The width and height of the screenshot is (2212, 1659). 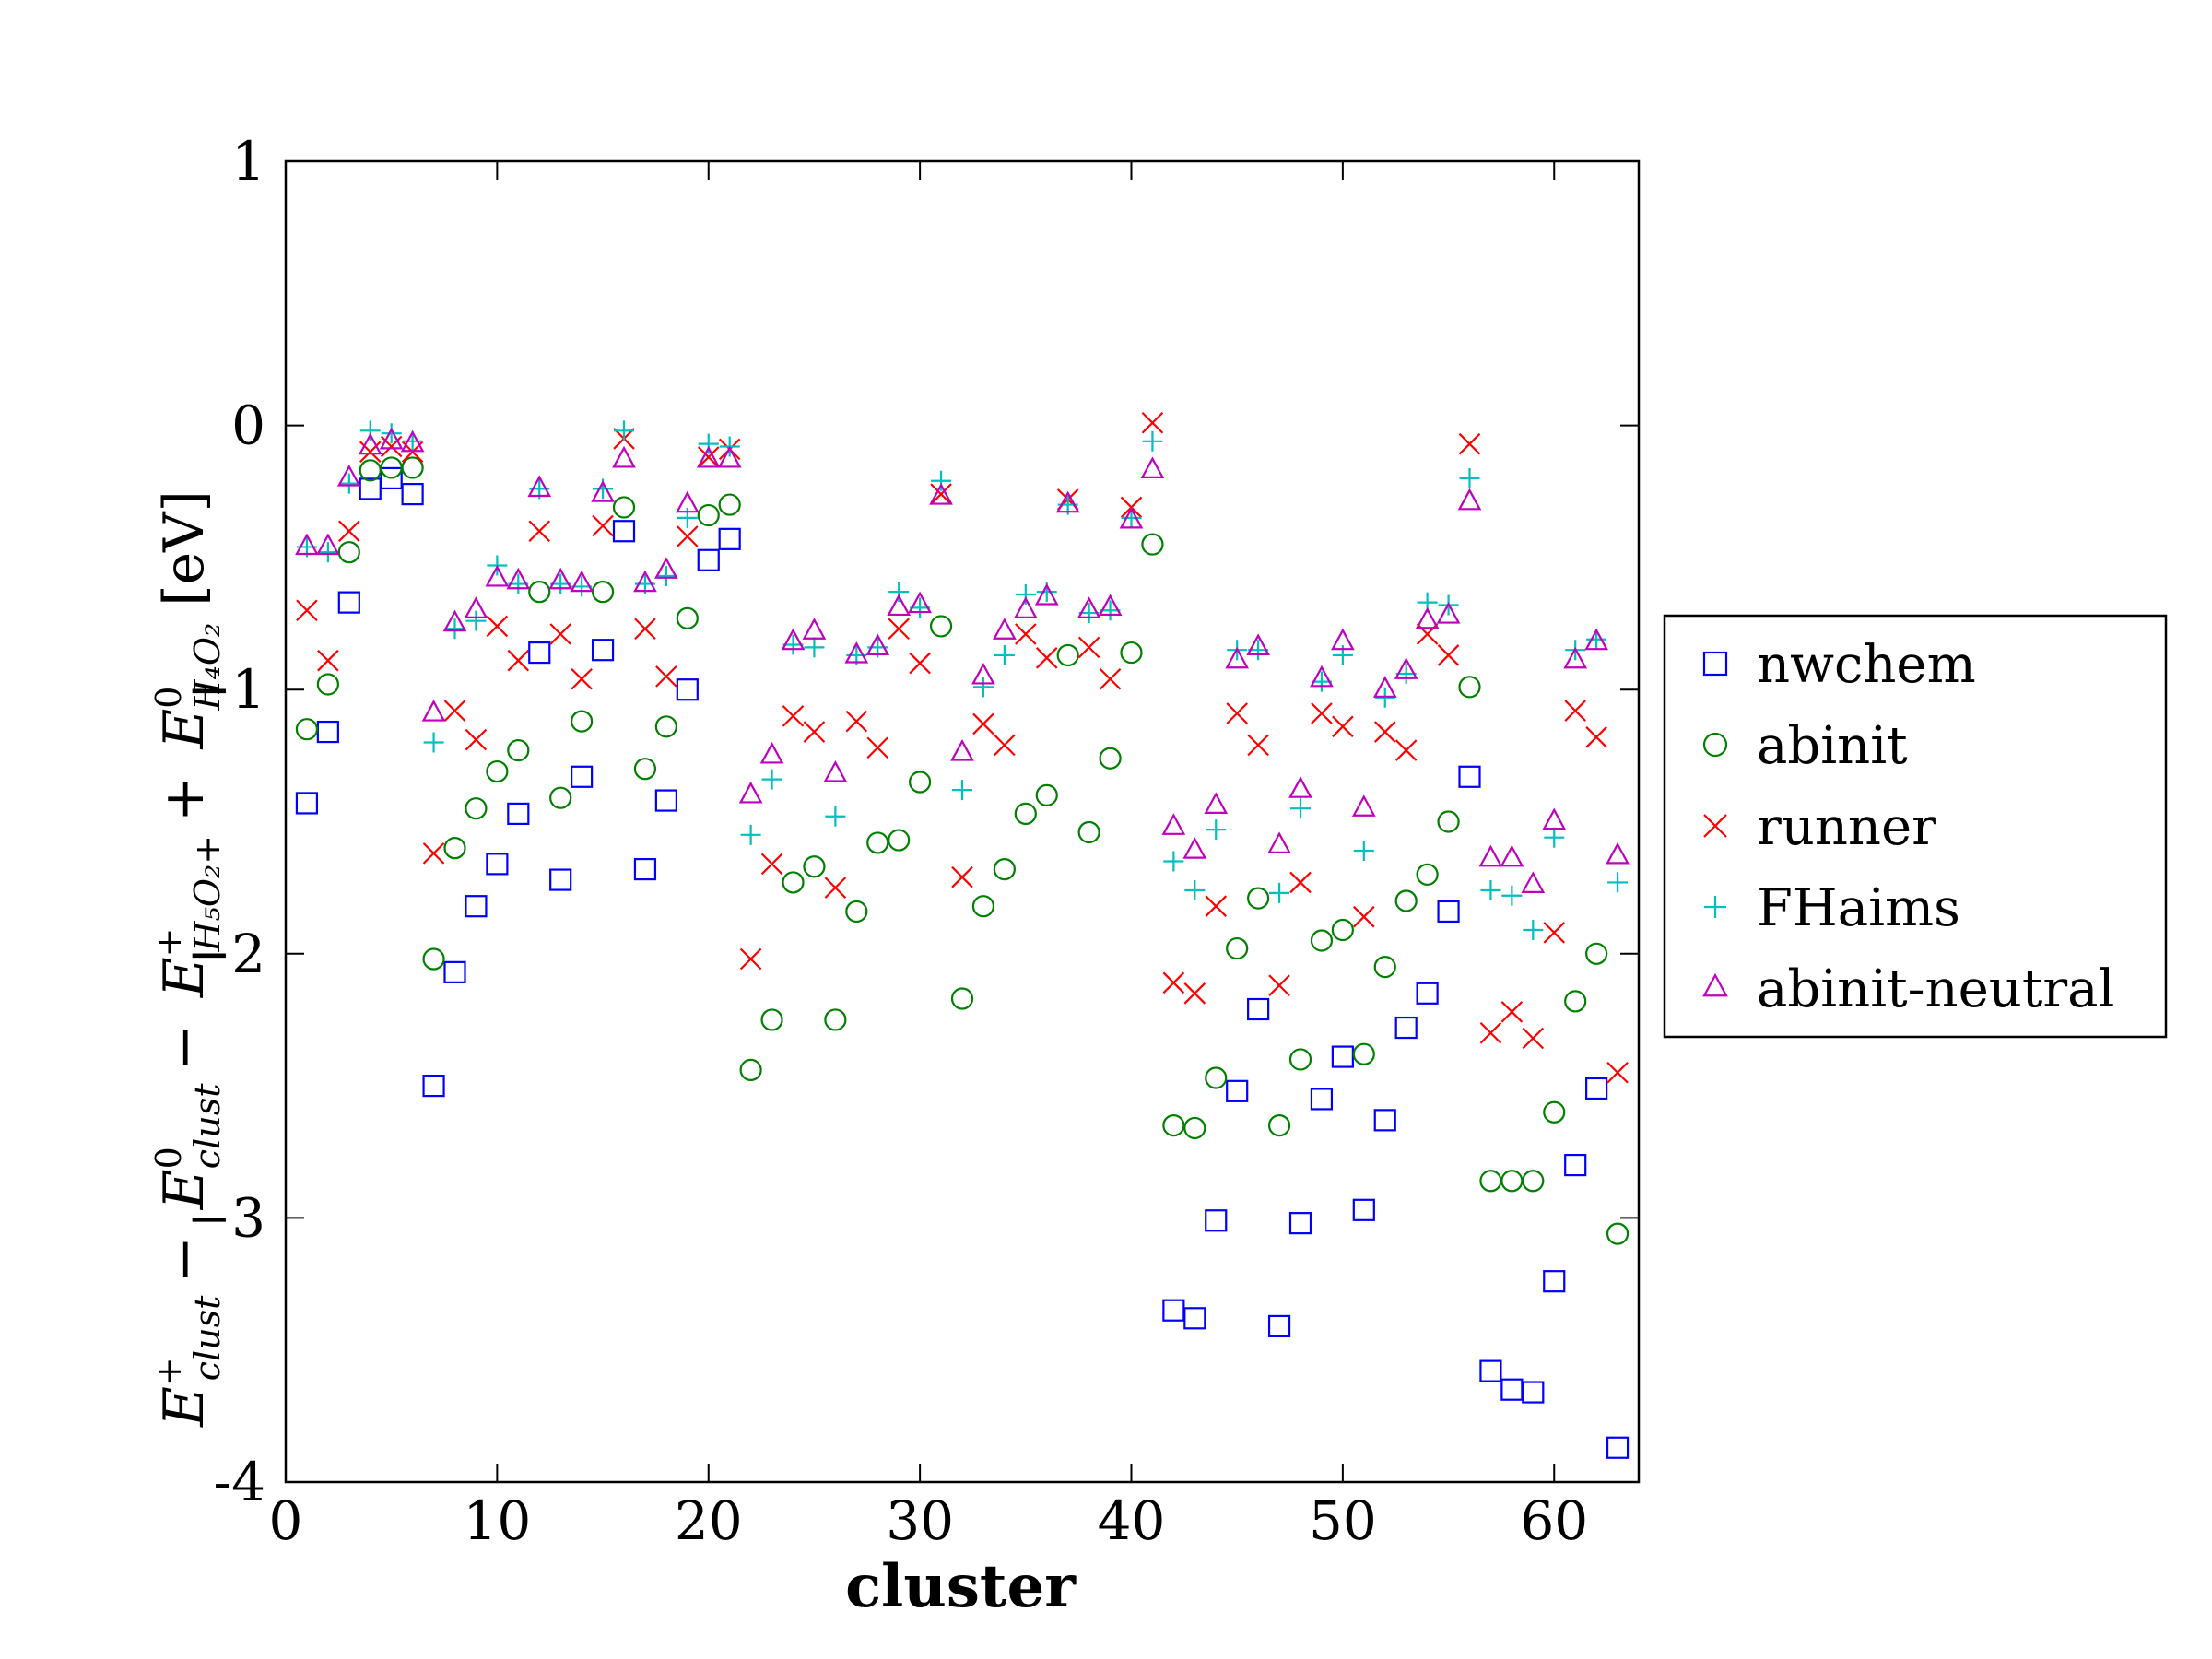 I want to click on legend-marker-abinit-neutral, so click(x=1715, y=984).